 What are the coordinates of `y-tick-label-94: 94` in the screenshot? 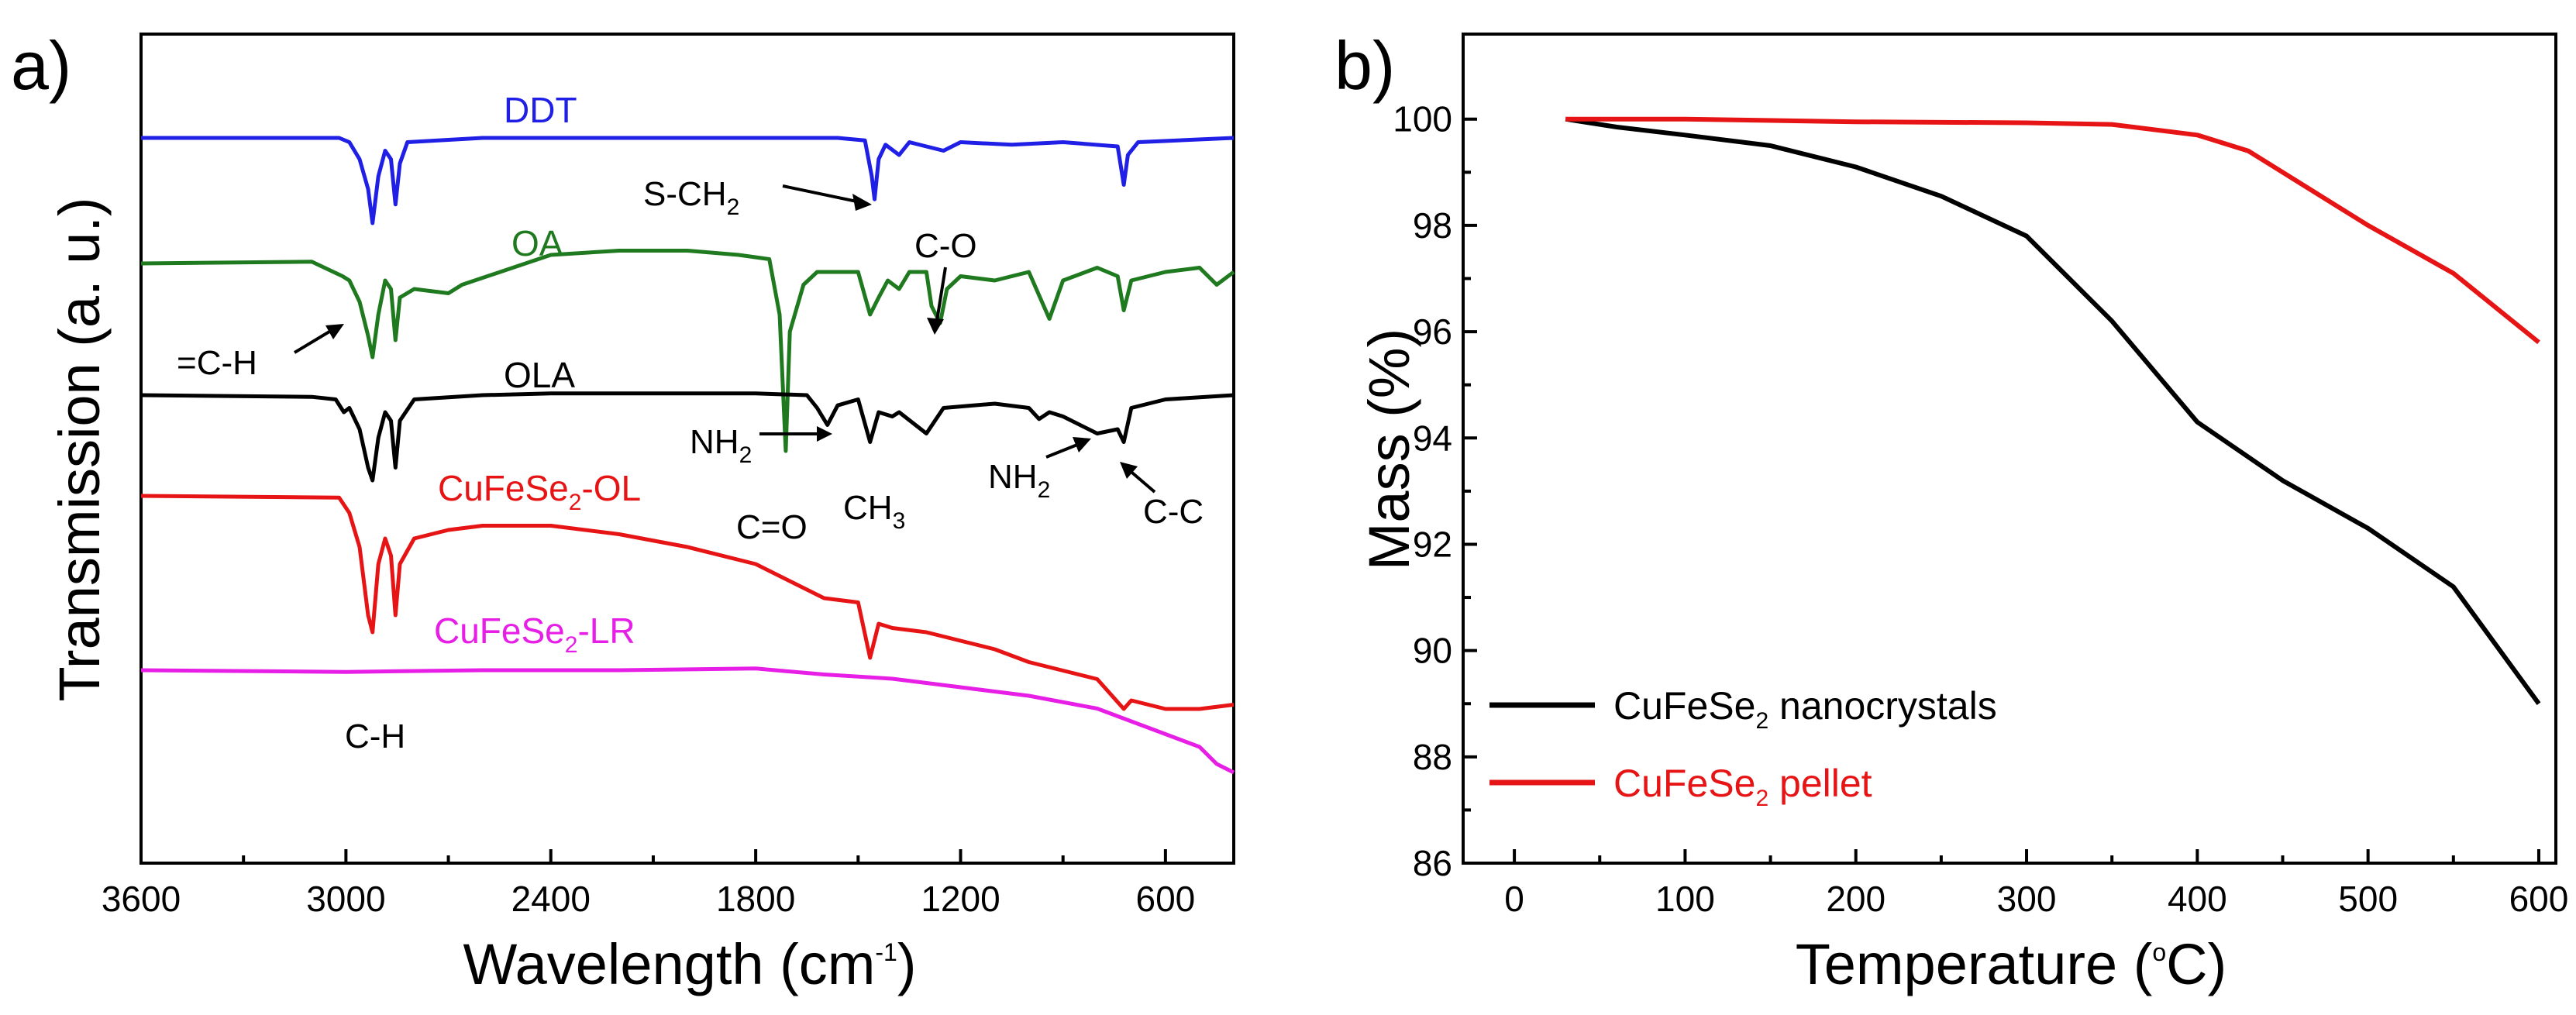 It's located at (1432, 438).